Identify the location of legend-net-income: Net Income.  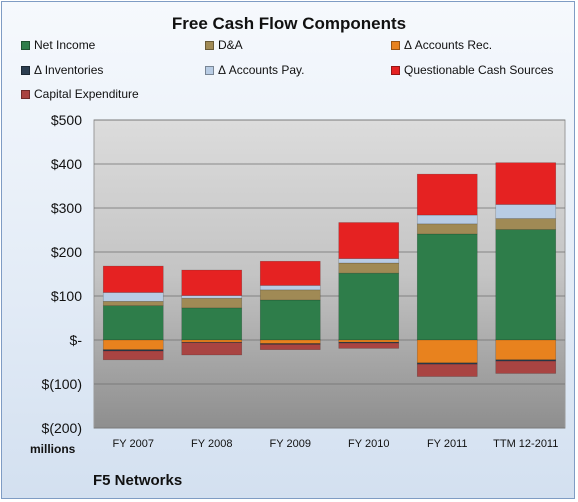
(58, 45).